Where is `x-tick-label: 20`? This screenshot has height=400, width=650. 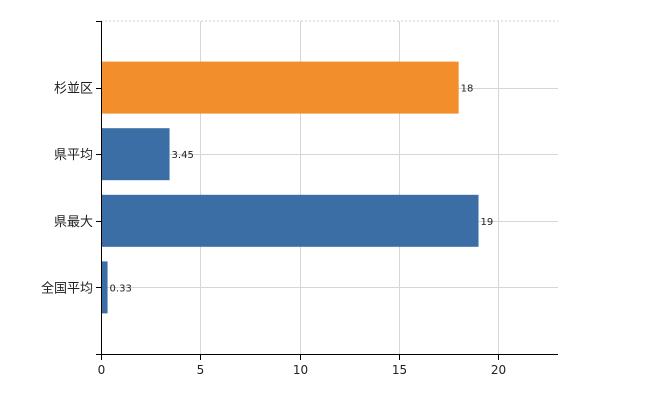 x-tick-label: 20 is located at coordinates (498, 370).